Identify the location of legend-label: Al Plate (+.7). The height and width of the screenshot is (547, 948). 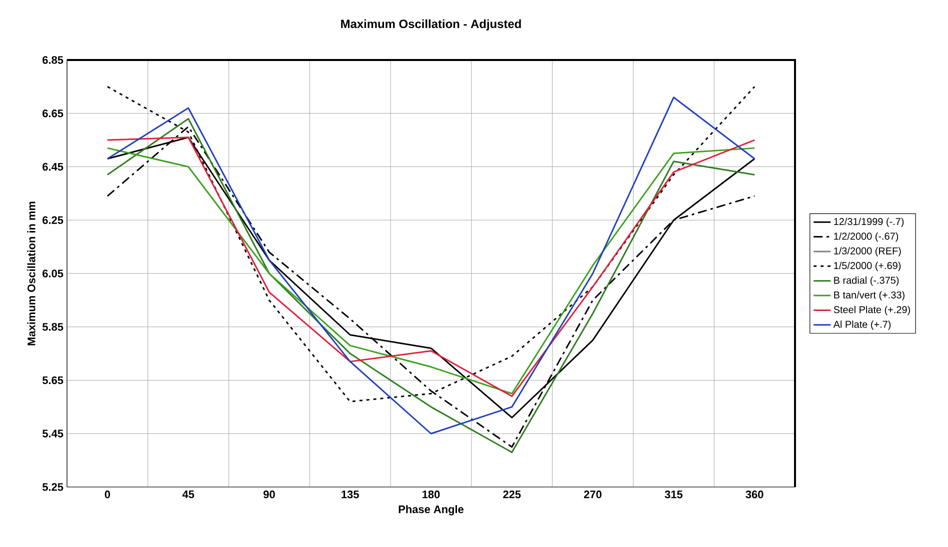
(862, 325).